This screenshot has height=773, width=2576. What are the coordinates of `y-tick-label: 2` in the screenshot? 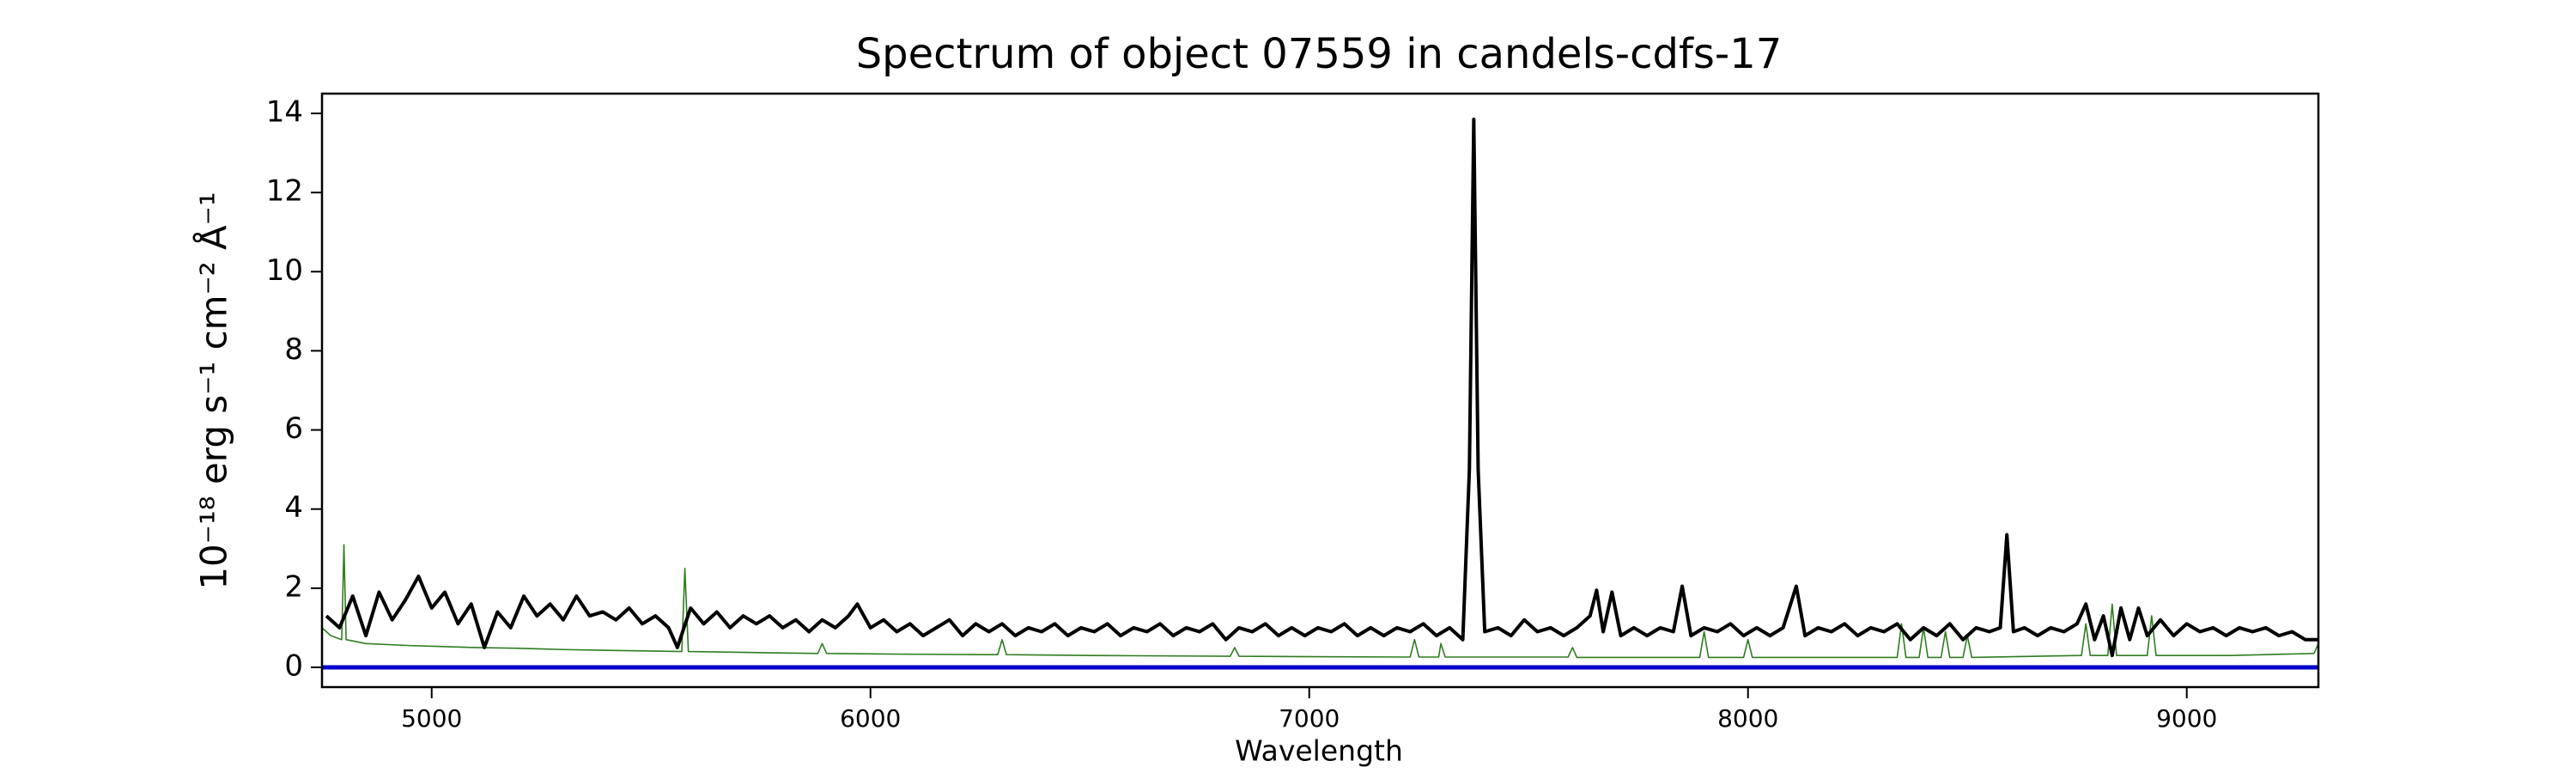 It's located at (293, 586).